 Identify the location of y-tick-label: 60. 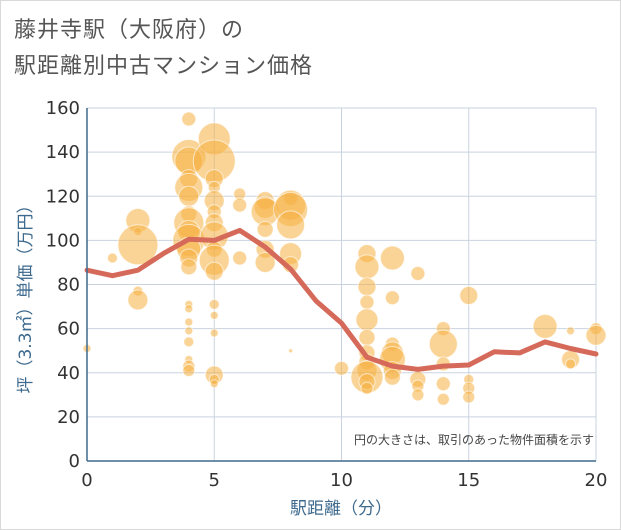
(68, 329).